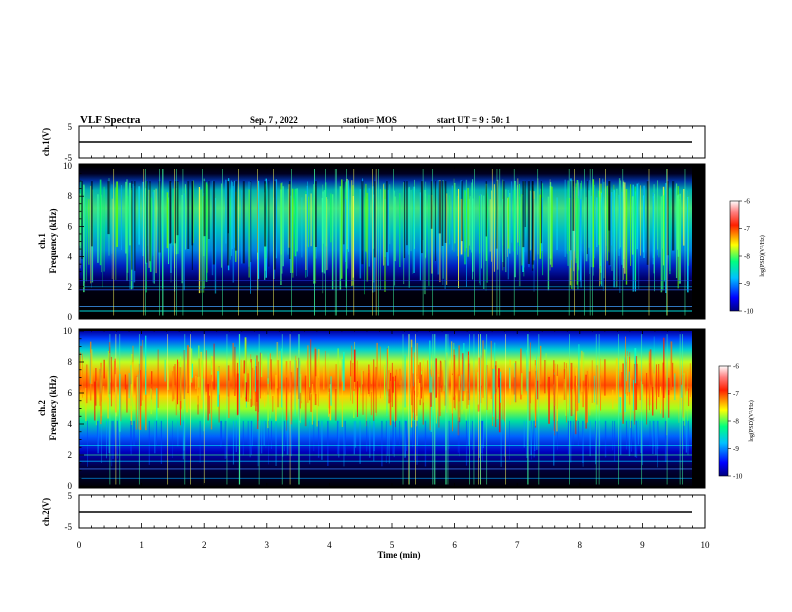 The width and height of the screenshot is (792, 612). What do you see at coordinates (141, 545) in the screenshot?
I see `x-tick-label: 1` at bounding box center [141, 545].